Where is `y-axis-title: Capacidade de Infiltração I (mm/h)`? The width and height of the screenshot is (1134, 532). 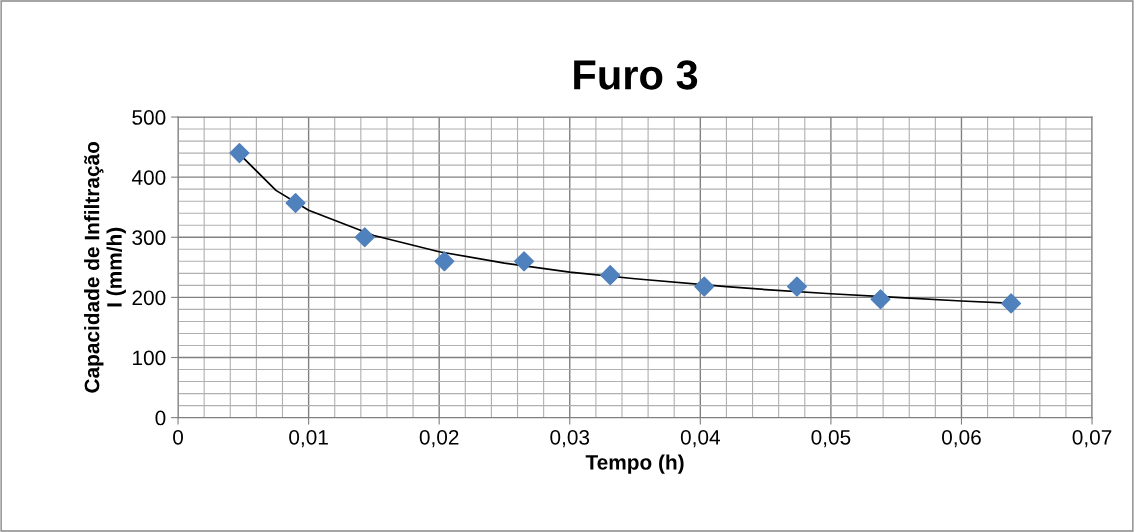
y-axis-title: Capacidade de Infiltração I (mm/h) is located at coordinates (105, 267).